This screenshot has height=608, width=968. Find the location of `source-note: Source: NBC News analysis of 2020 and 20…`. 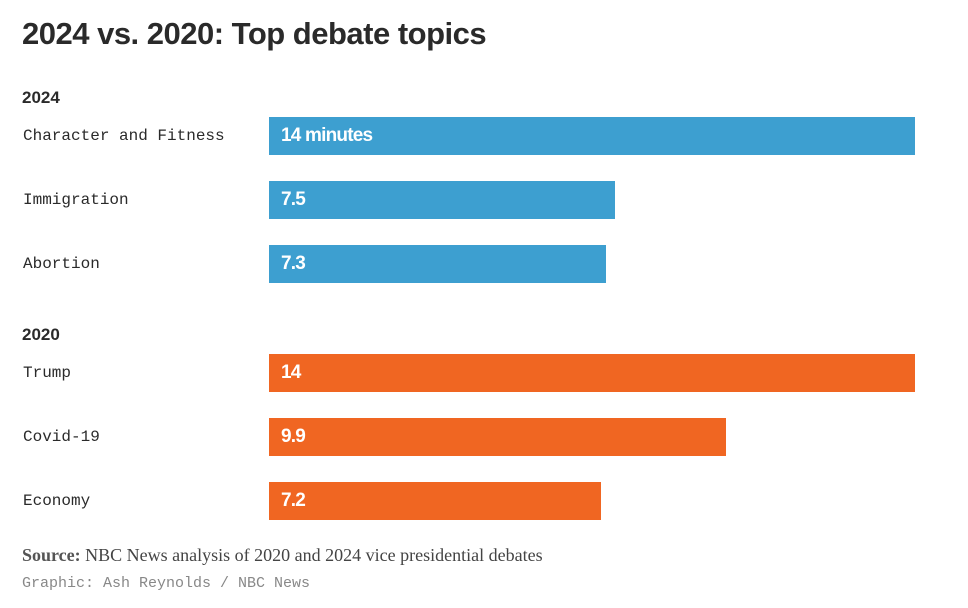

source-note: Source: NBC News analysis of 2020 and 20… is located at coordinates (282, 555).